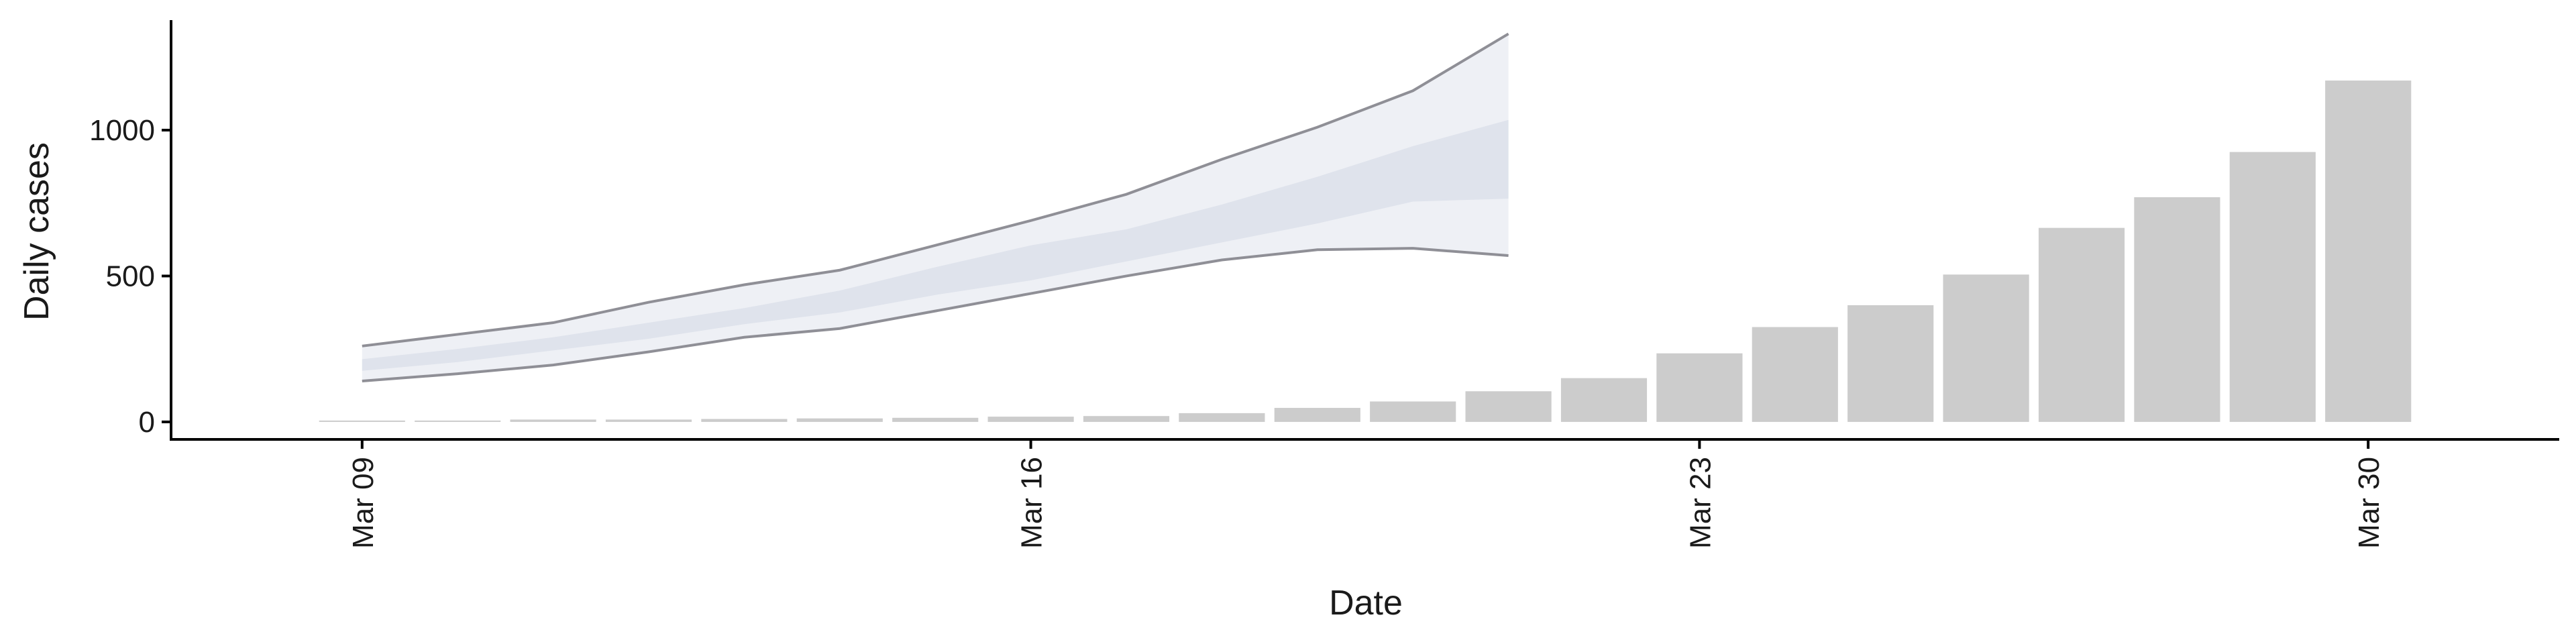  What do you see at coordinates (1366, 603) in the screenshot?
I see `x-axis-title: Date` at bounding box center [1366, 603].